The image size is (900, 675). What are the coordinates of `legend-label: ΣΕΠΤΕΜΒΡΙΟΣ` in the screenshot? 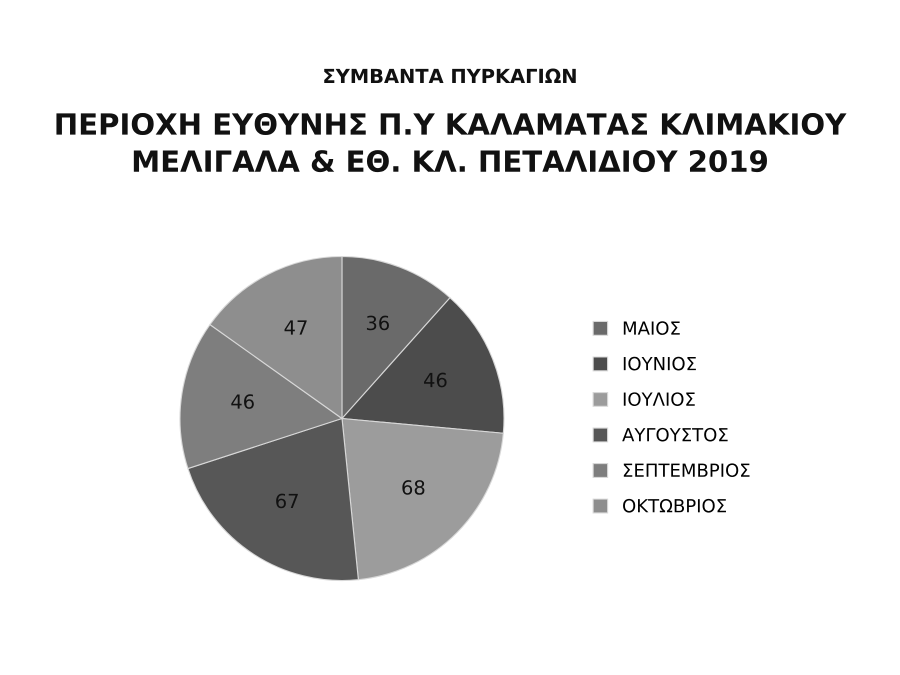 It's located at (687, 470).